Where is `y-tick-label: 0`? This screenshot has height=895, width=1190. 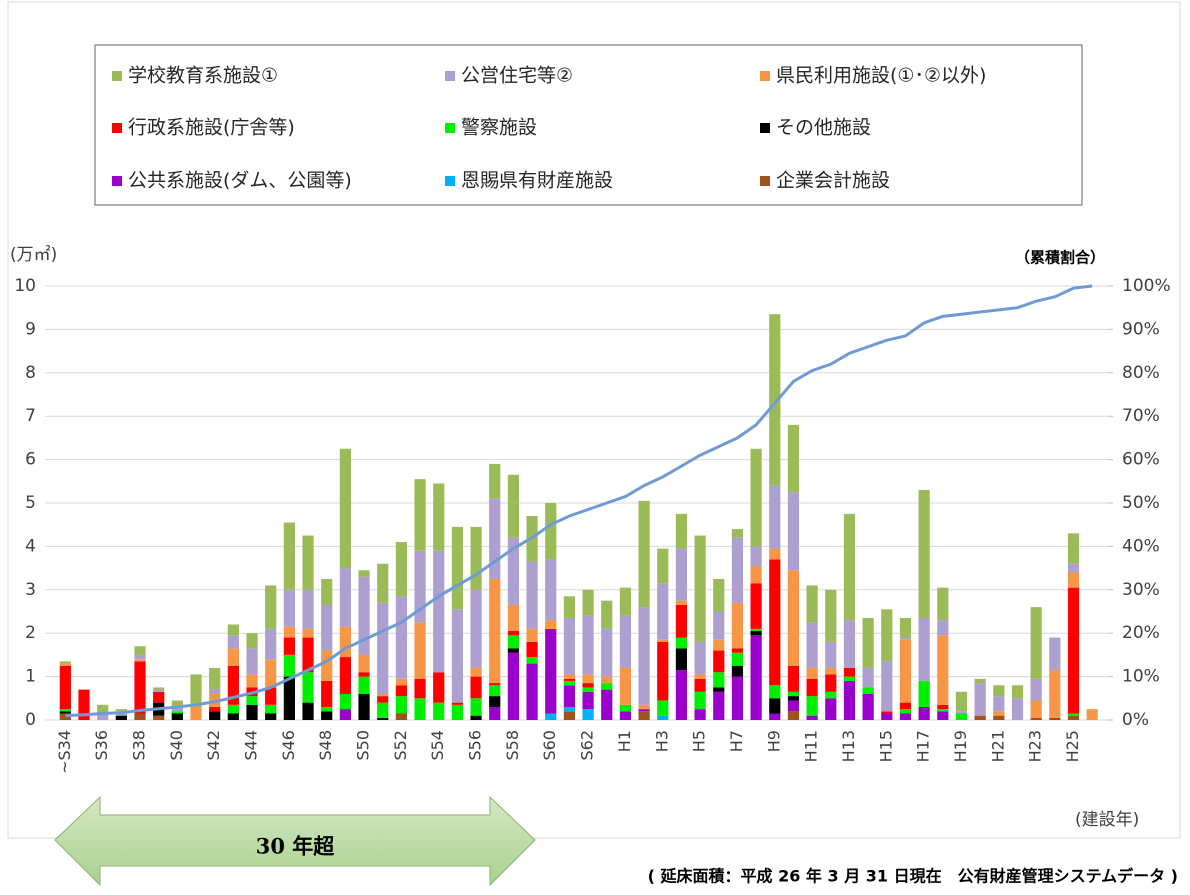 y-tick-label: 0 is located at coordinates (30, 720).